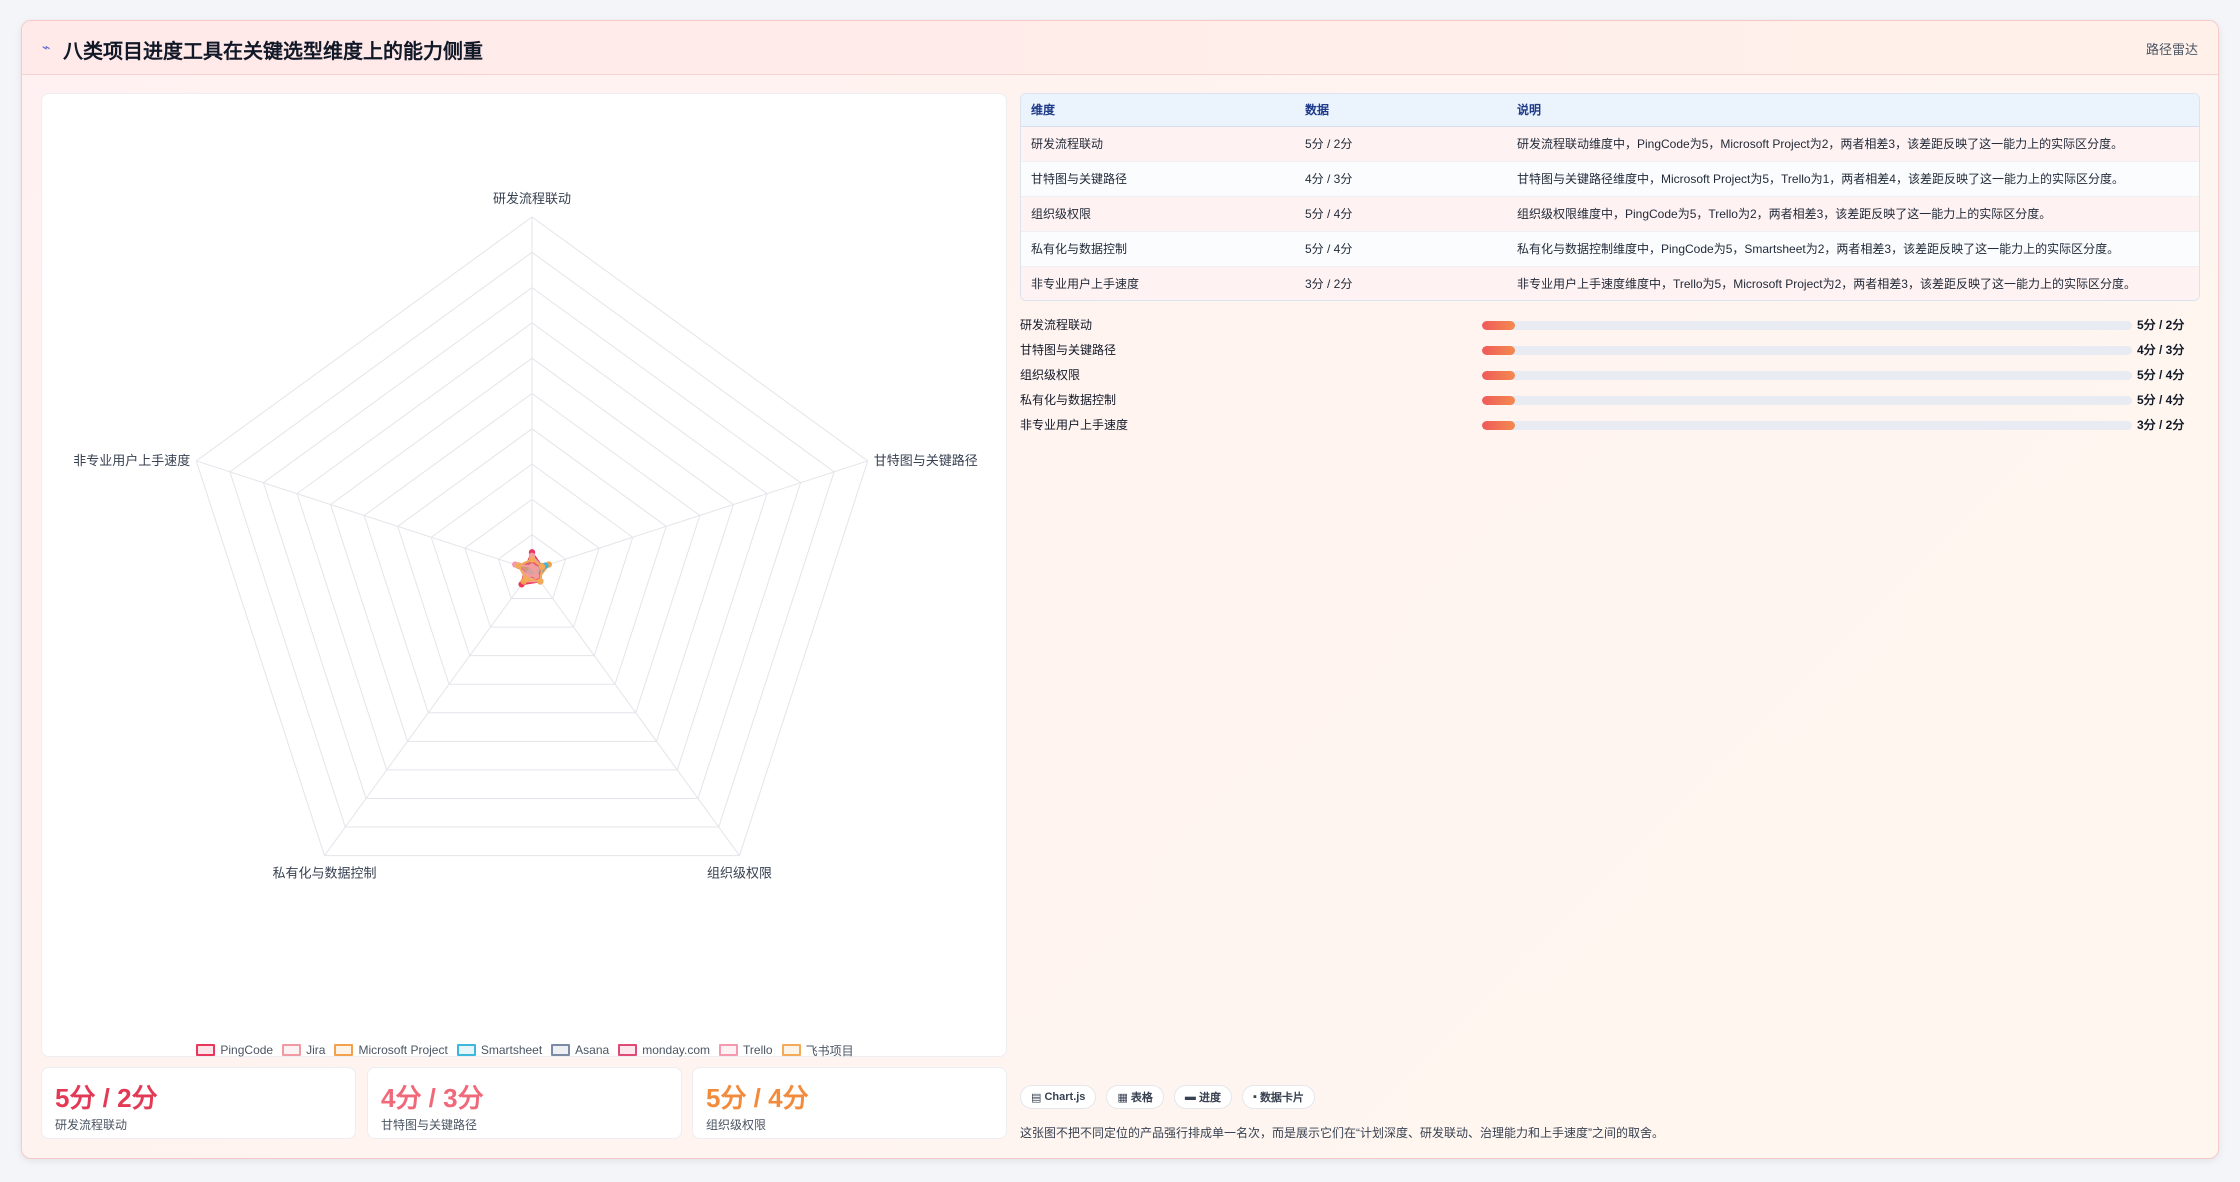  What do you see at coordinates (1401, 283) in the screenshot?
I see `table-cell-data: 3分 / 2分` at bounding box center [1401, 283].